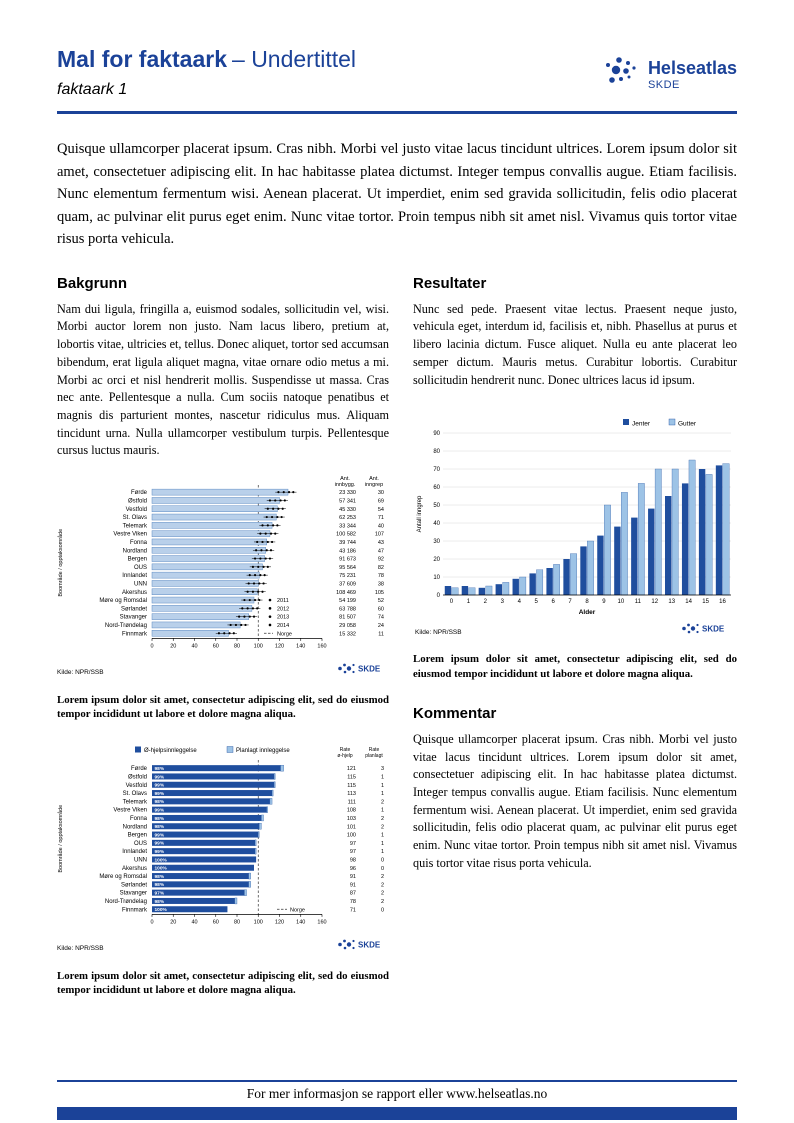 This screenshot has width=794, height=1123. I want to click on svg-text: 140, so click(300, 922).